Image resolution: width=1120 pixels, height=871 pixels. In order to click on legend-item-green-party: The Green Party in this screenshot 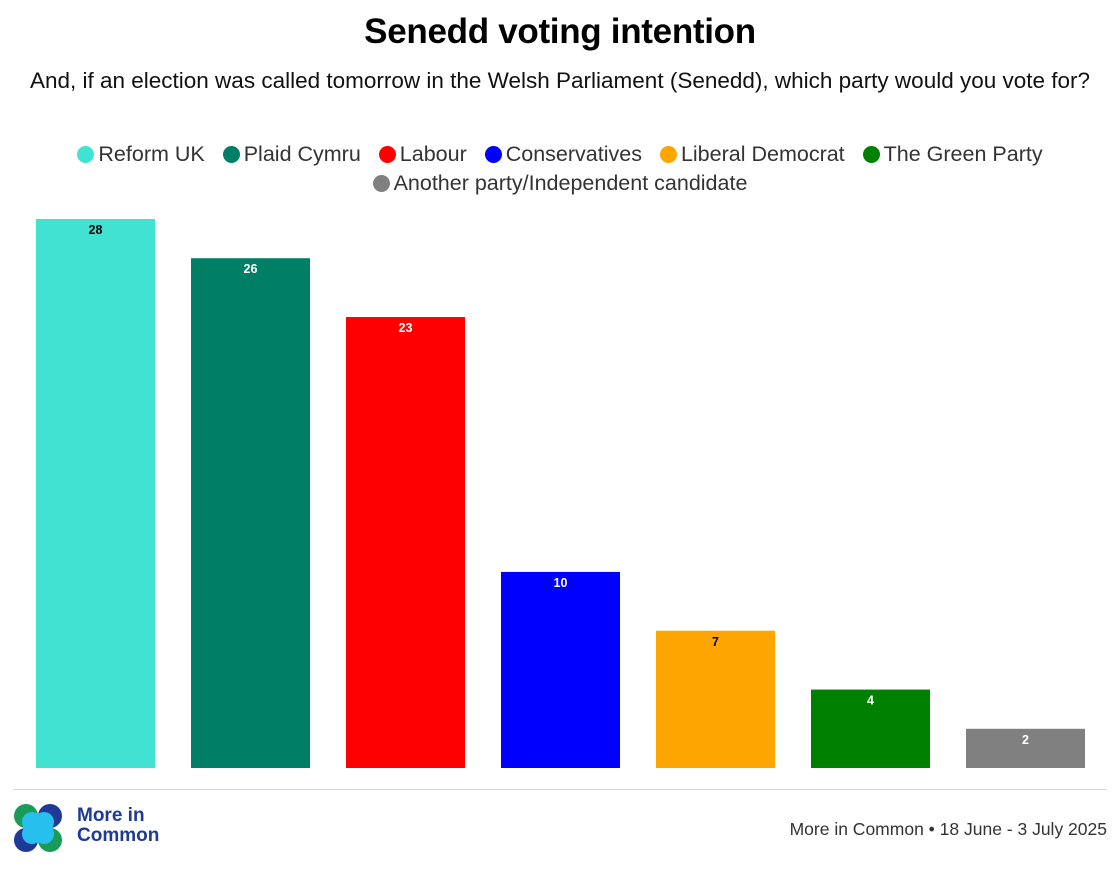, I will do `click(952, 154)`.